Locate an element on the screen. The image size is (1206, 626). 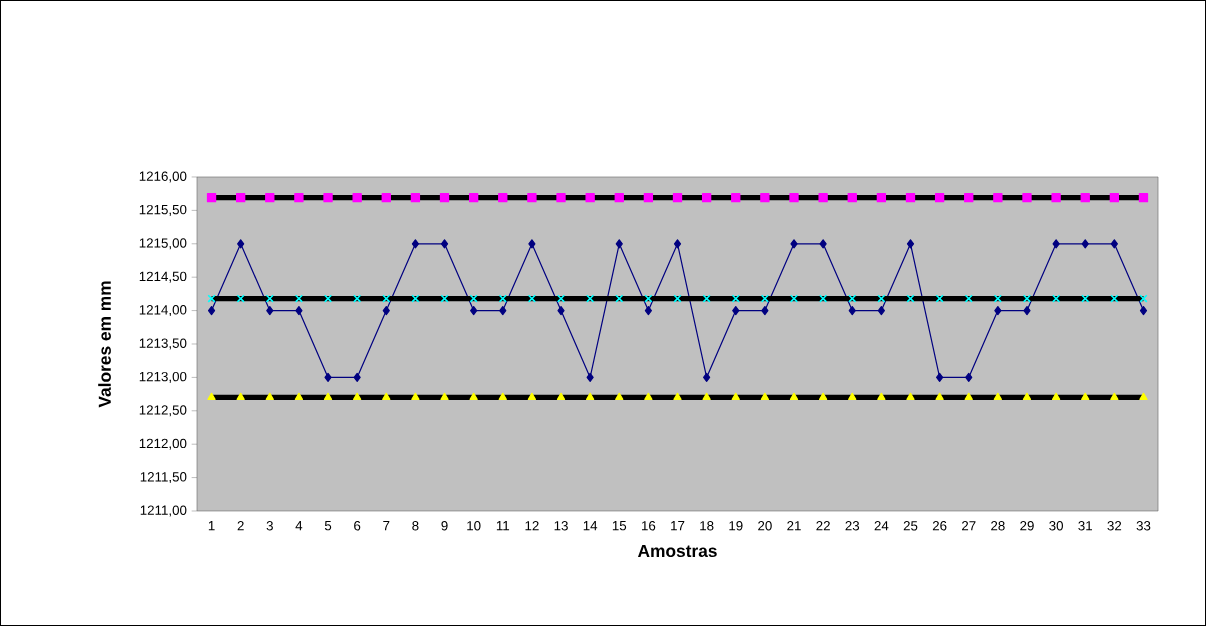
x-tick-label: 25 is located at coordinates (910, 526).